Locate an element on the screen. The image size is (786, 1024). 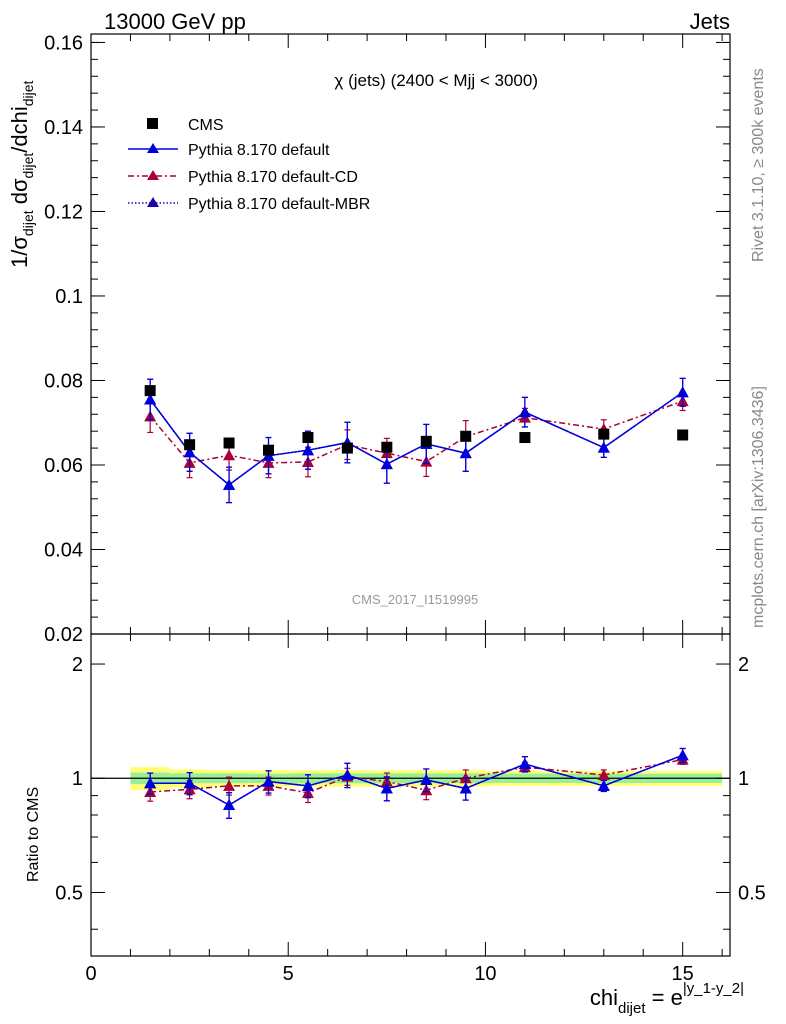
legend-marker-default is located at coordinates (153, 148).